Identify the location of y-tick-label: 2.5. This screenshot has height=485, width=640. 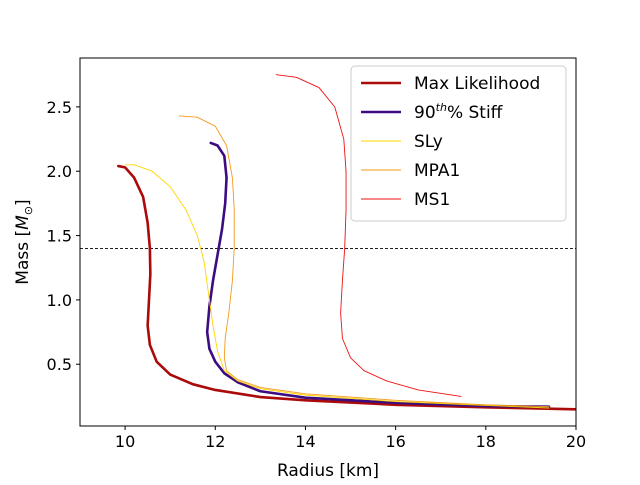
(59, 107).